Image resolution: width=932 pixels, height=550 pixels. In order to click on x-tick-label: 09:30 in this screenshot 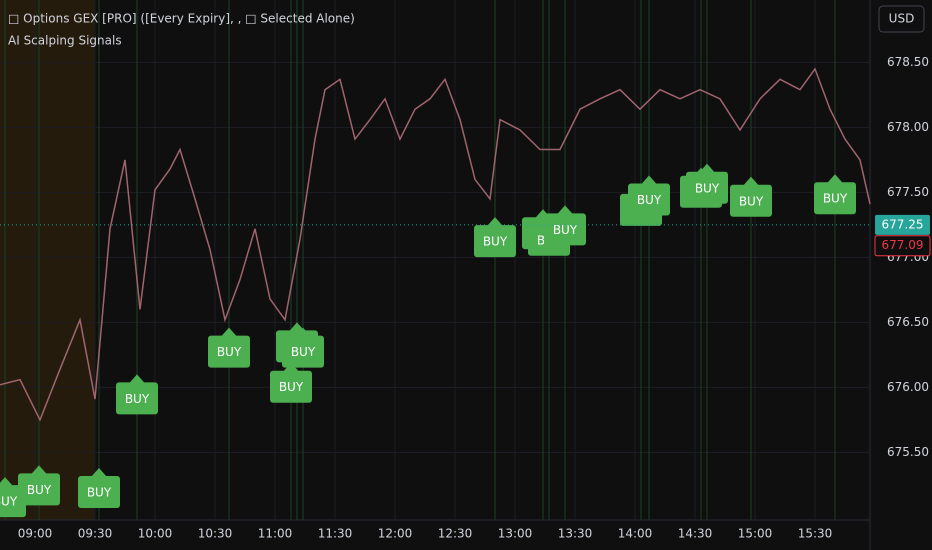, I will do `click(95, 534)`.